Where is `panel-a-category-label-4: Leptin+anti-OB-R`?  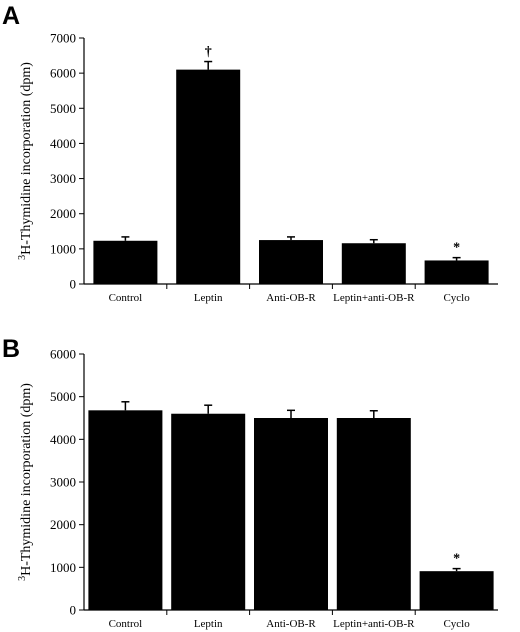
panel-a-category-label-4: Leptin+anti-OB-R is located at coordinates (374, 298).